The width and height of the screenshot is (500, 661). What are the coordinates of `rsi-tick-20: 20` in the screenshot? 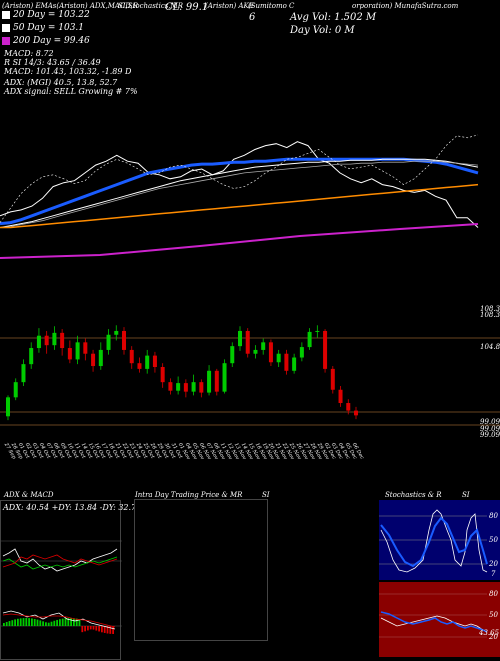 It's located at (493, 637).